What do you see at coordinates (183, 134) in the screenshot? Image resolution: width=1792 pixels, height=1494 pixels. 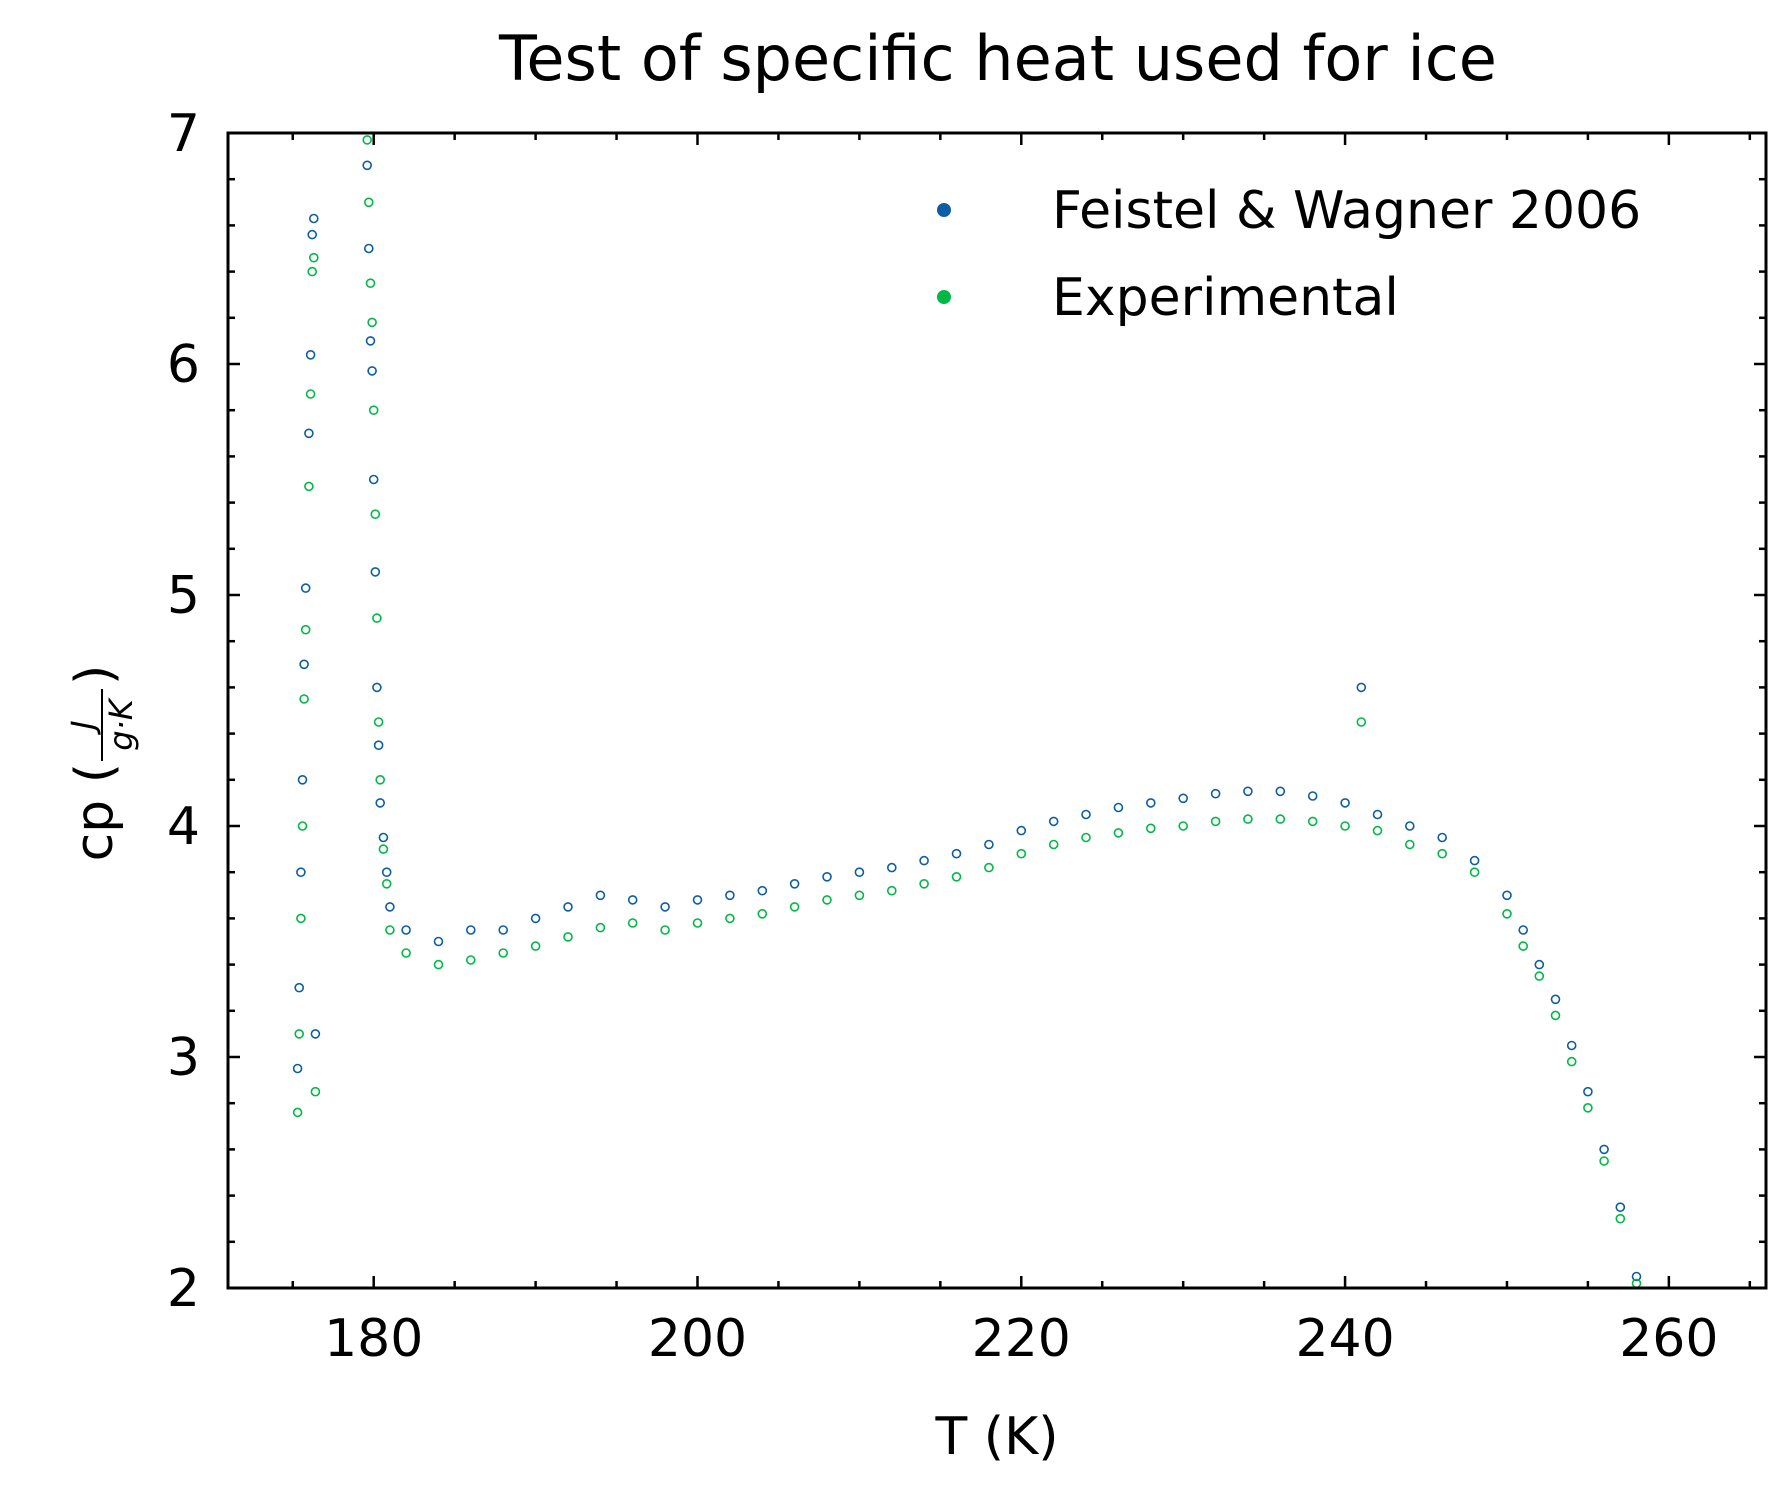 I see `y-tick-label: 7` at bounding box center [183, 134].